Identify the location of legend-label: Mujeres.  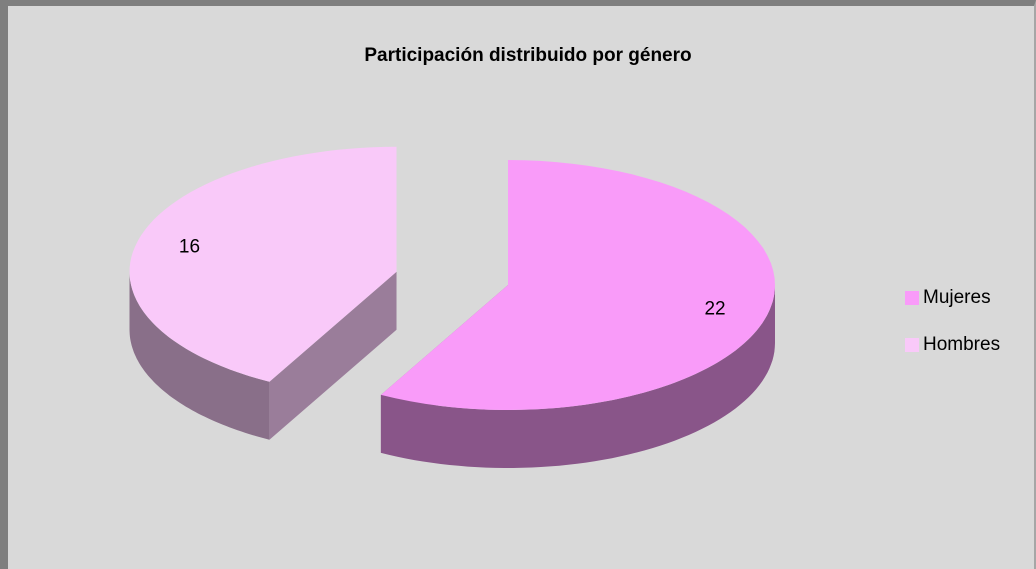
(957, 297).